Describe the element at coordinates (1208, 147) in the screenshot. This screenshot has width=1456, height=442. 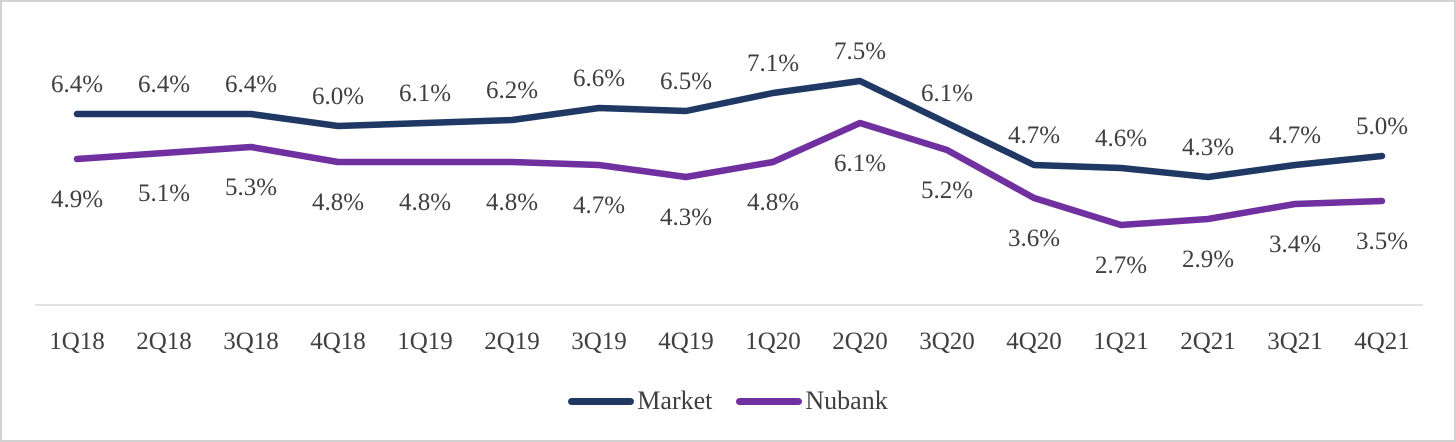
I see `market-data-label: 4.3%` at that location.